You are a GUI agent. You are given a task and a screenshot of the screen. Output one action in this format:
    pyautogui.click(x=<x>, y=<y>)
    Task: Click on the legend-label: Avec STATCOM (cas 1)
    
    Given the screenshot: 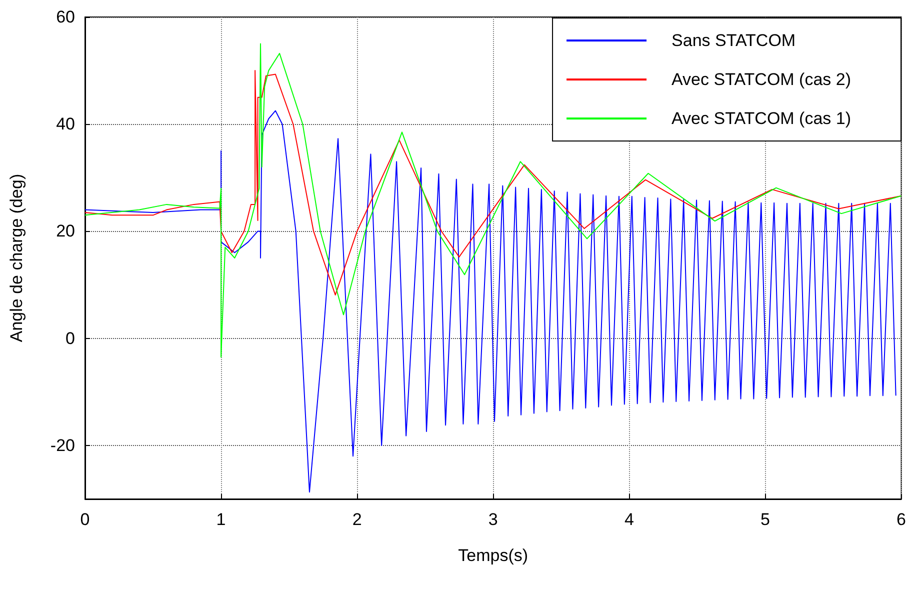 What is the action you would take?
    pyautogui.click(x=762, y=118)
    